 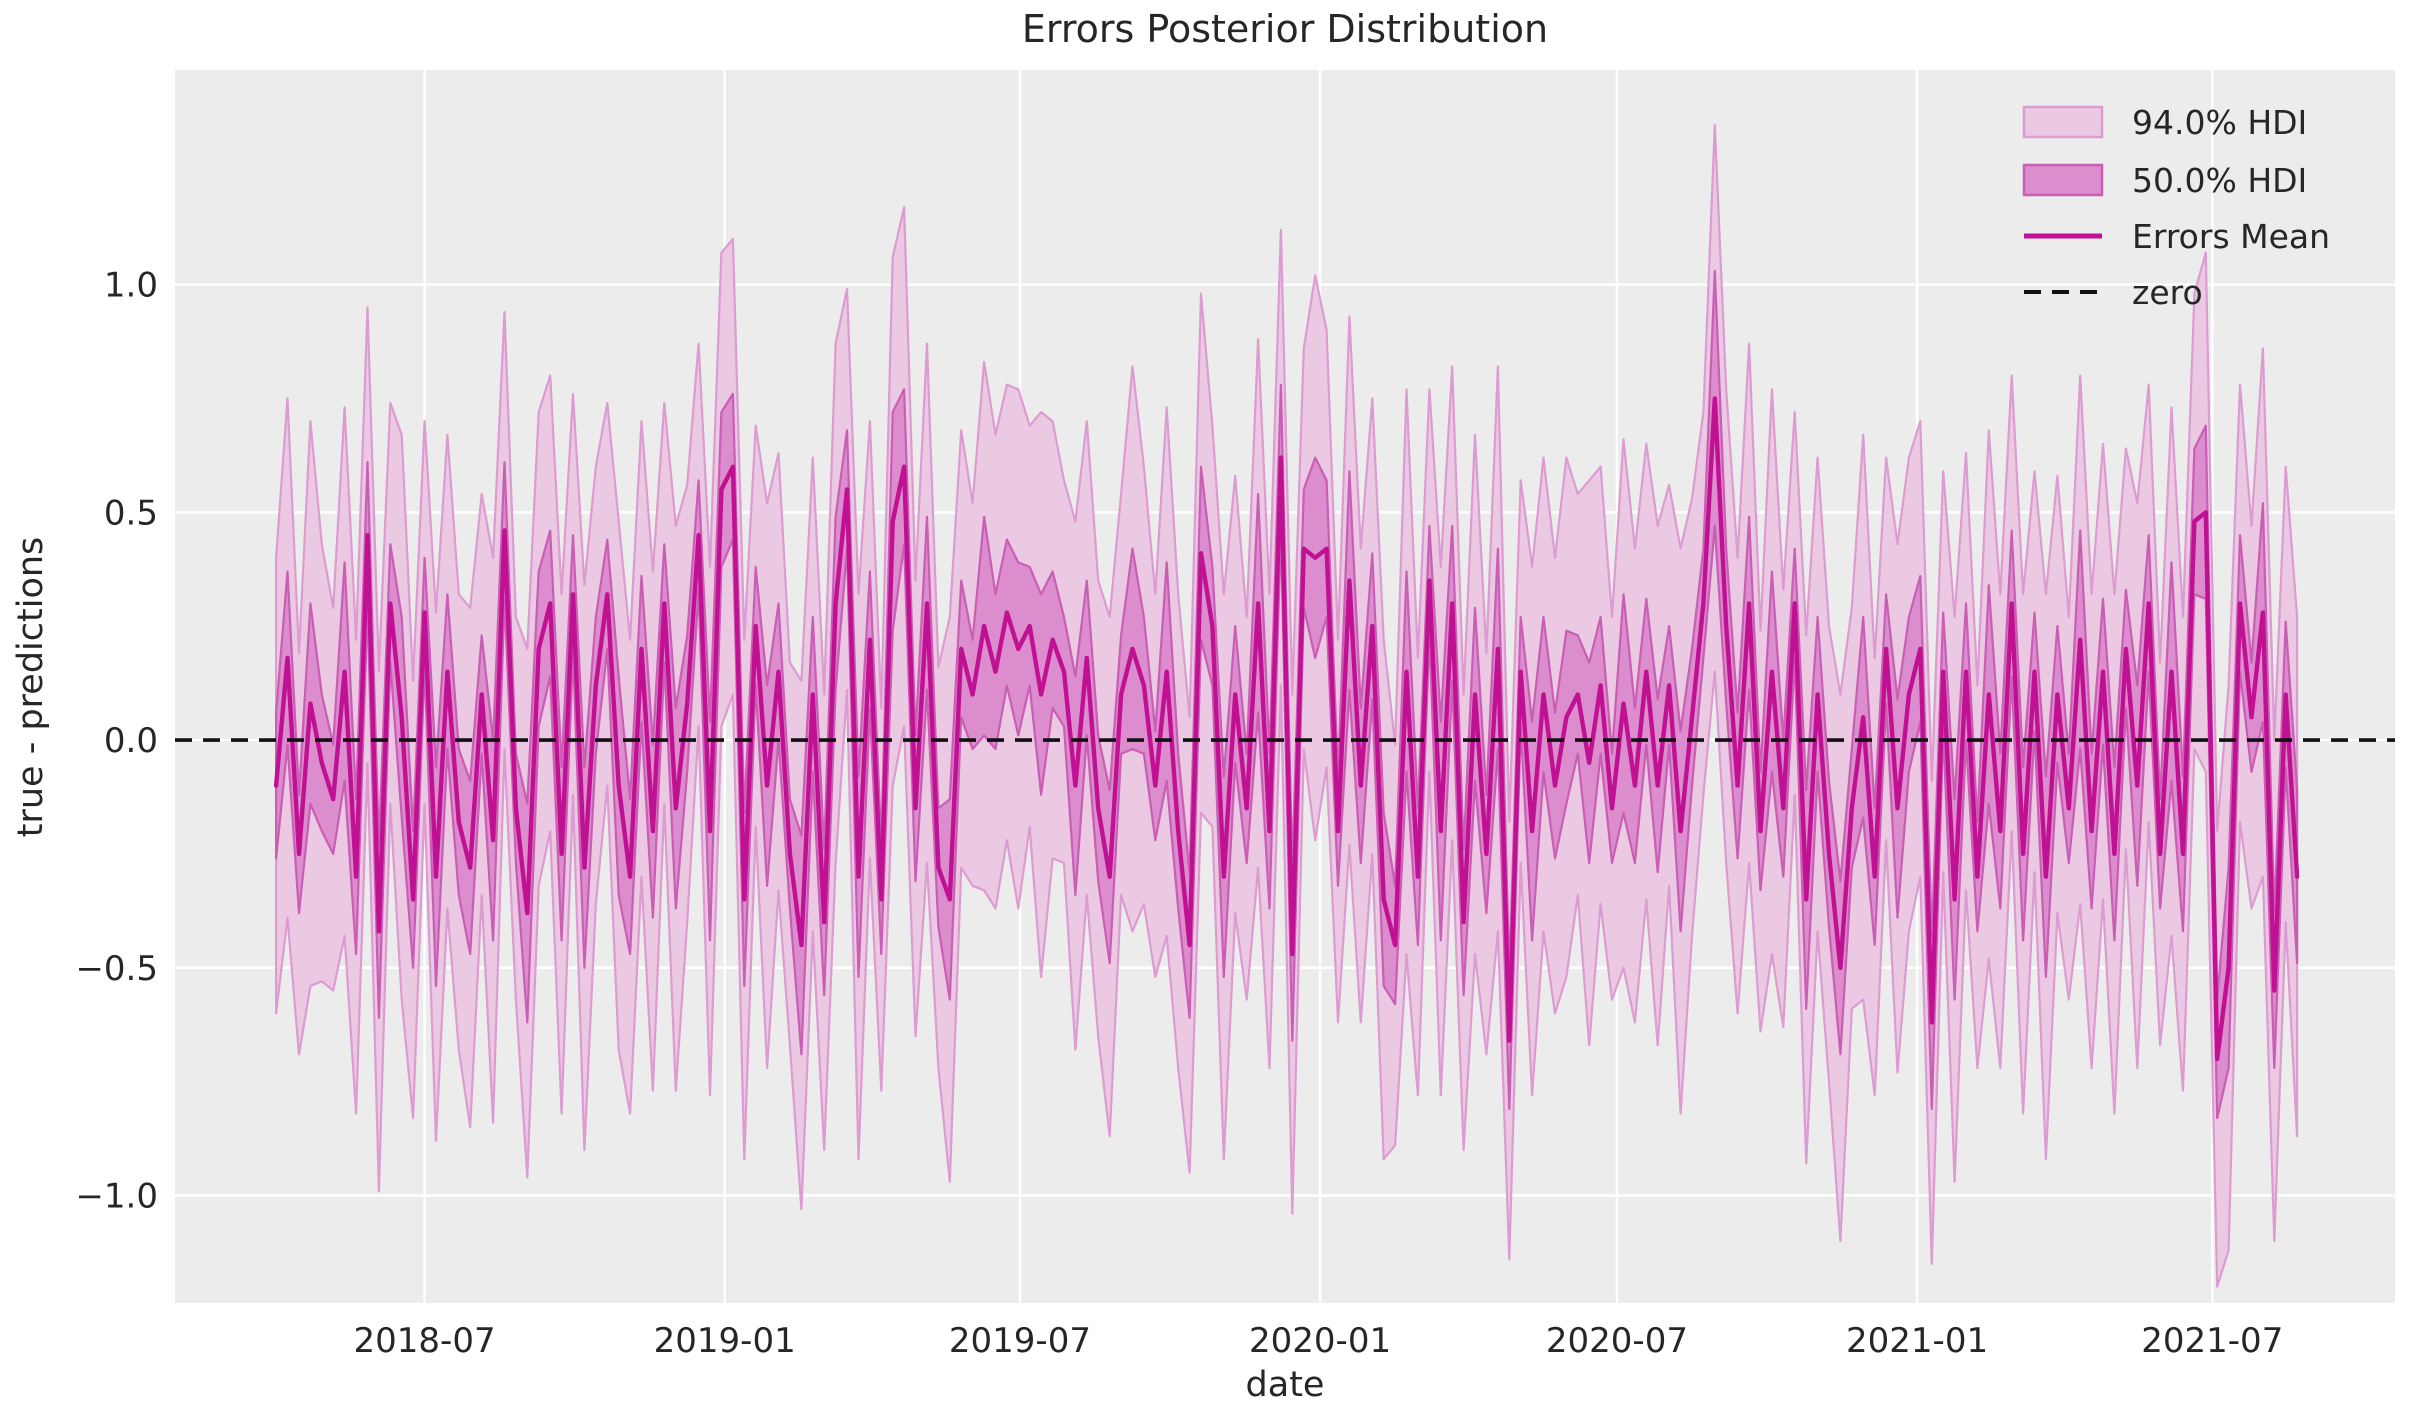 What do you see at coordinates (131, 513) in the screenshot?
I see `y-tick-label: 0.5` at bounding box center [131, 513].